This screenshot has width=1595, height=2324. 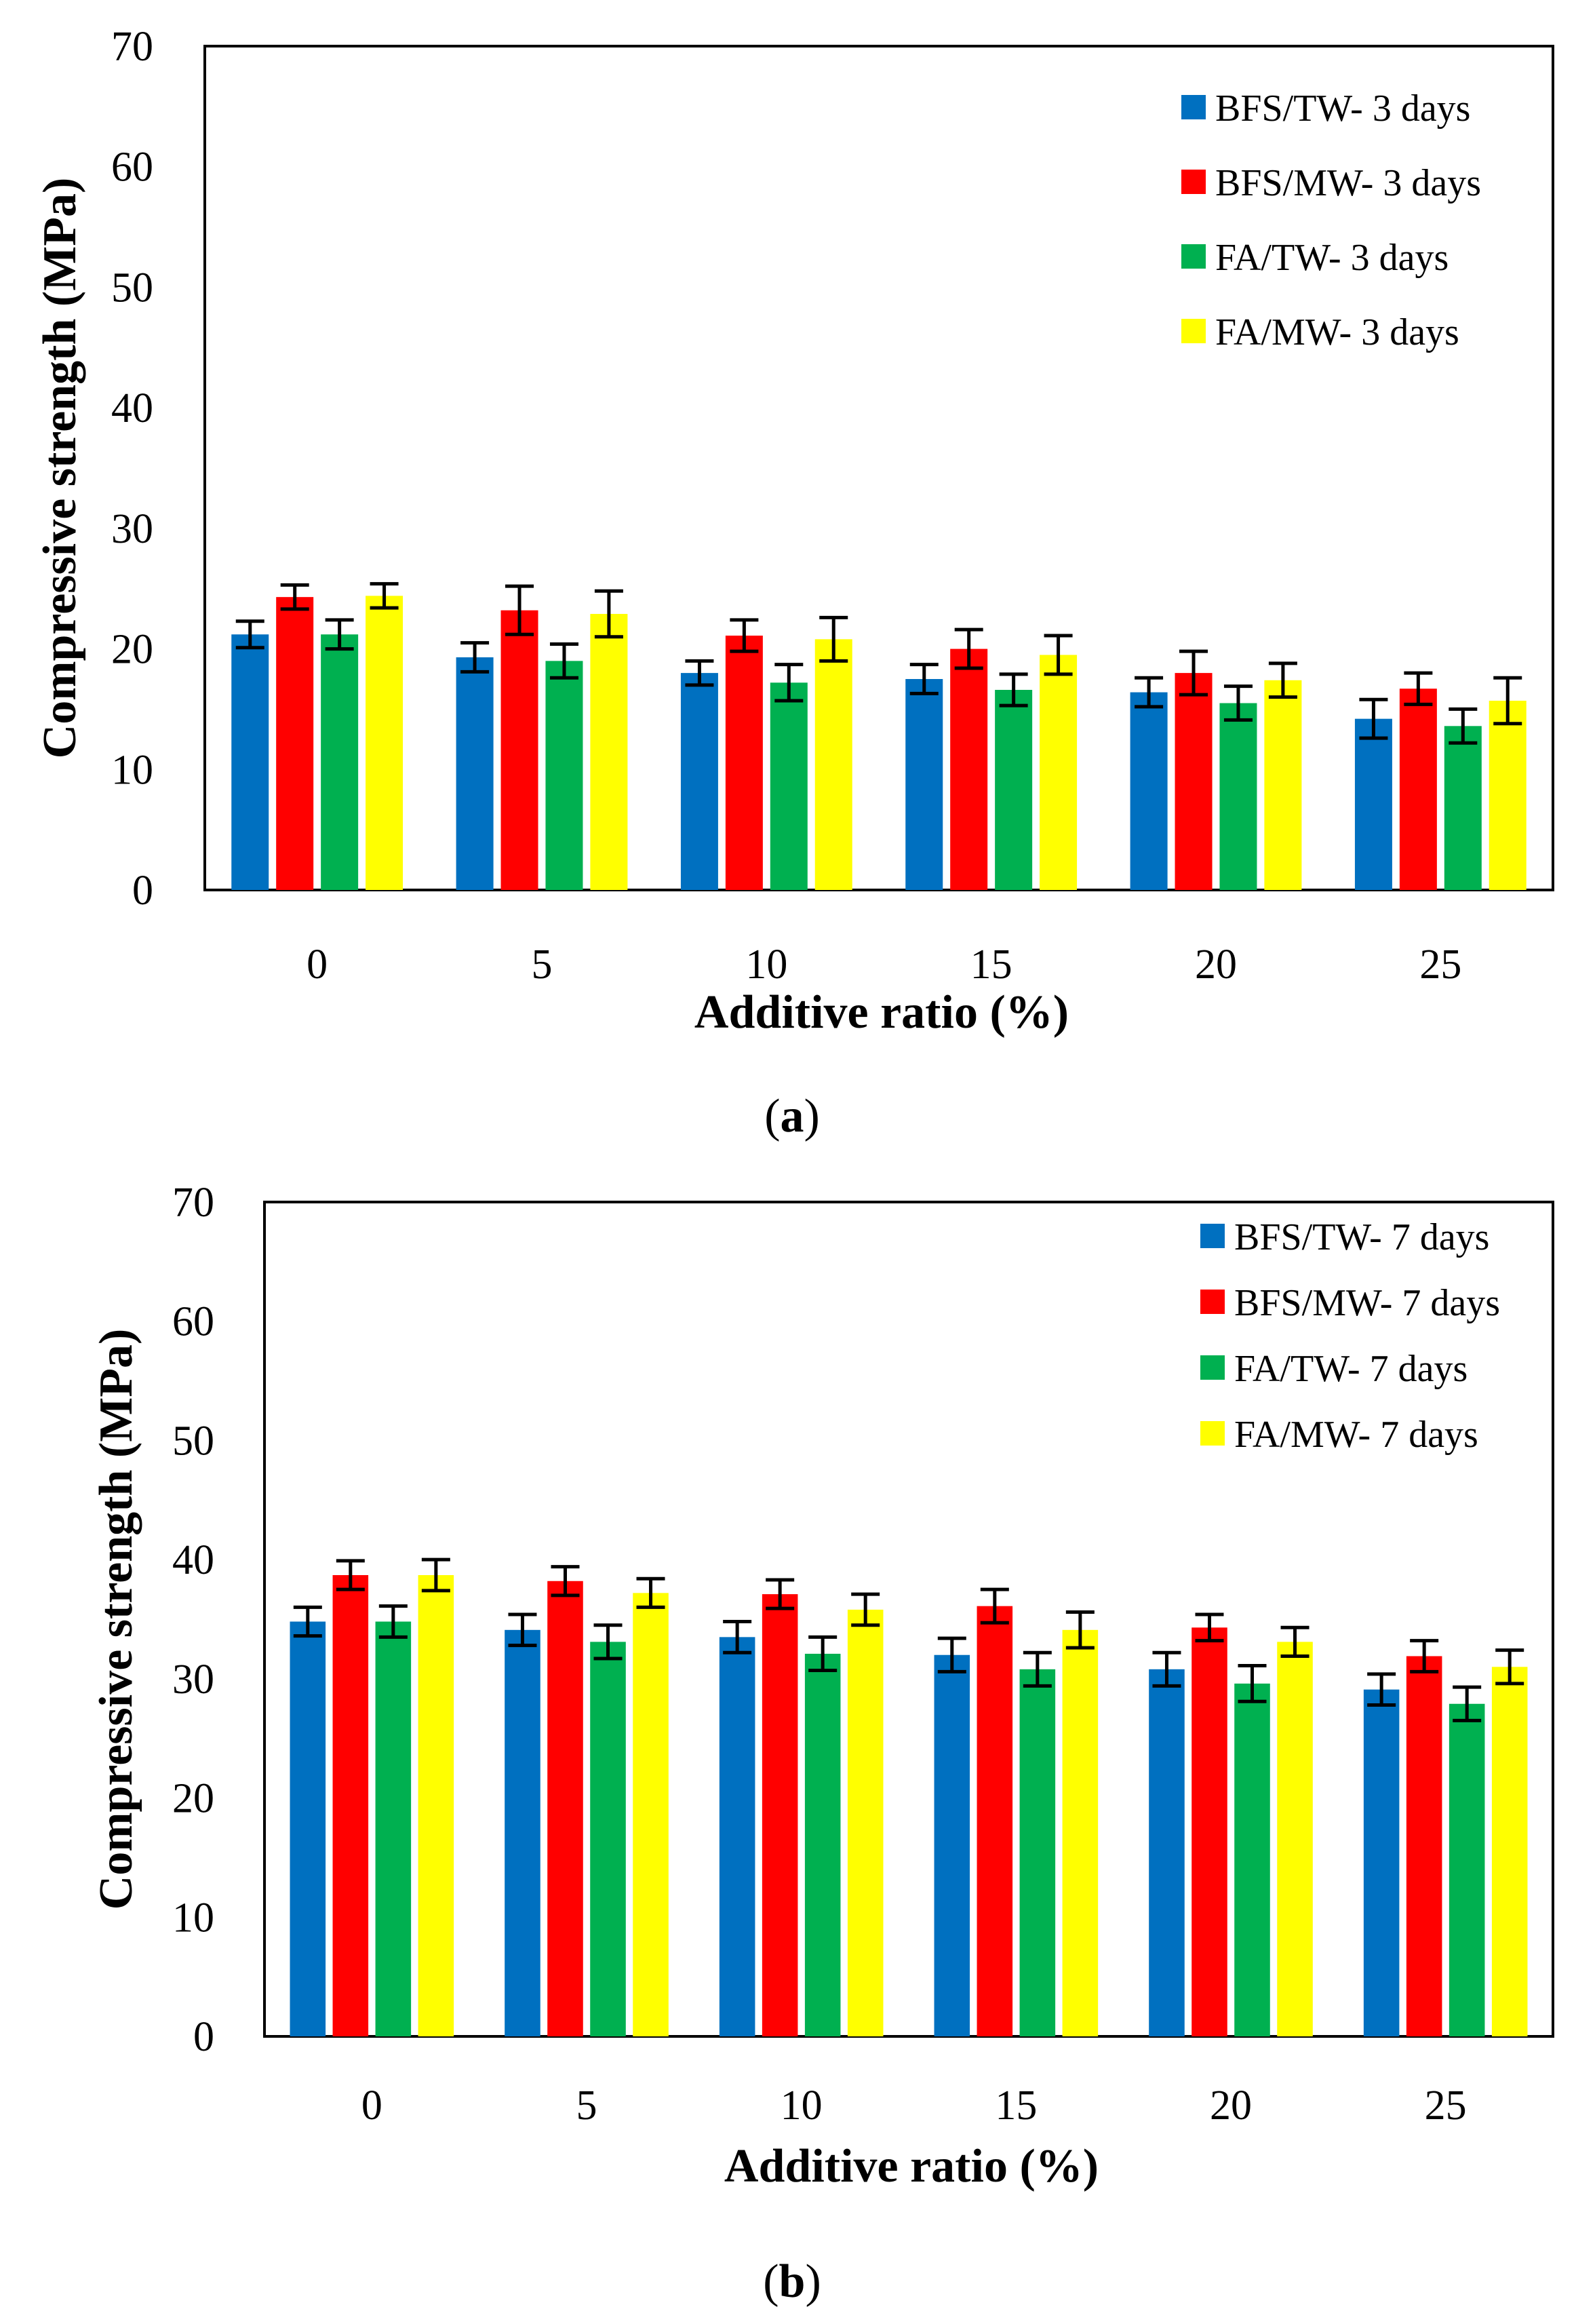 What do you see at coordinates (792, 2282) in the screenshot?
I see `panel-label-b: (b)` at bounding box center [792, 2282].